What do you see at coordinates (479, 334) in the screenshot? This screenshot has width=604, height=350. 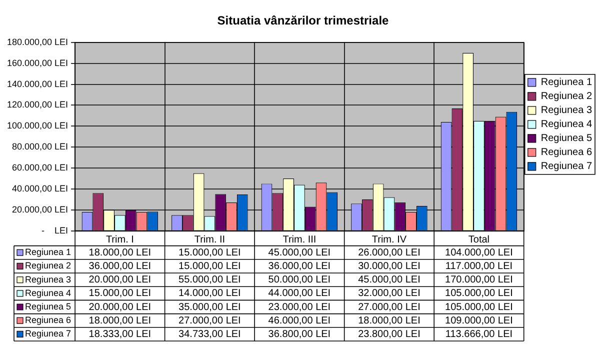 I see `data-label: 113.666,00 LEI` at bounding box center [479, 334].